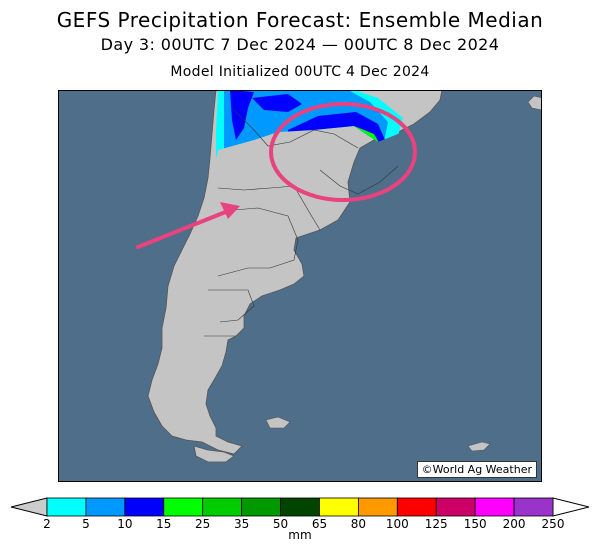  Describe the element at coordinates (163, 524) in the screenshot. I see `colorbar-tick-label: 15` at that location.